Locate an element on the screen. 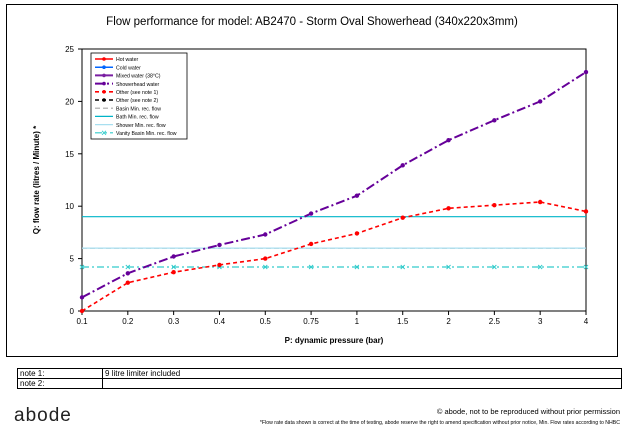 The width and height of the screenshot is (626, 434). legend-label: Bath Min. rec. flow is located at coordinates (137, 118).